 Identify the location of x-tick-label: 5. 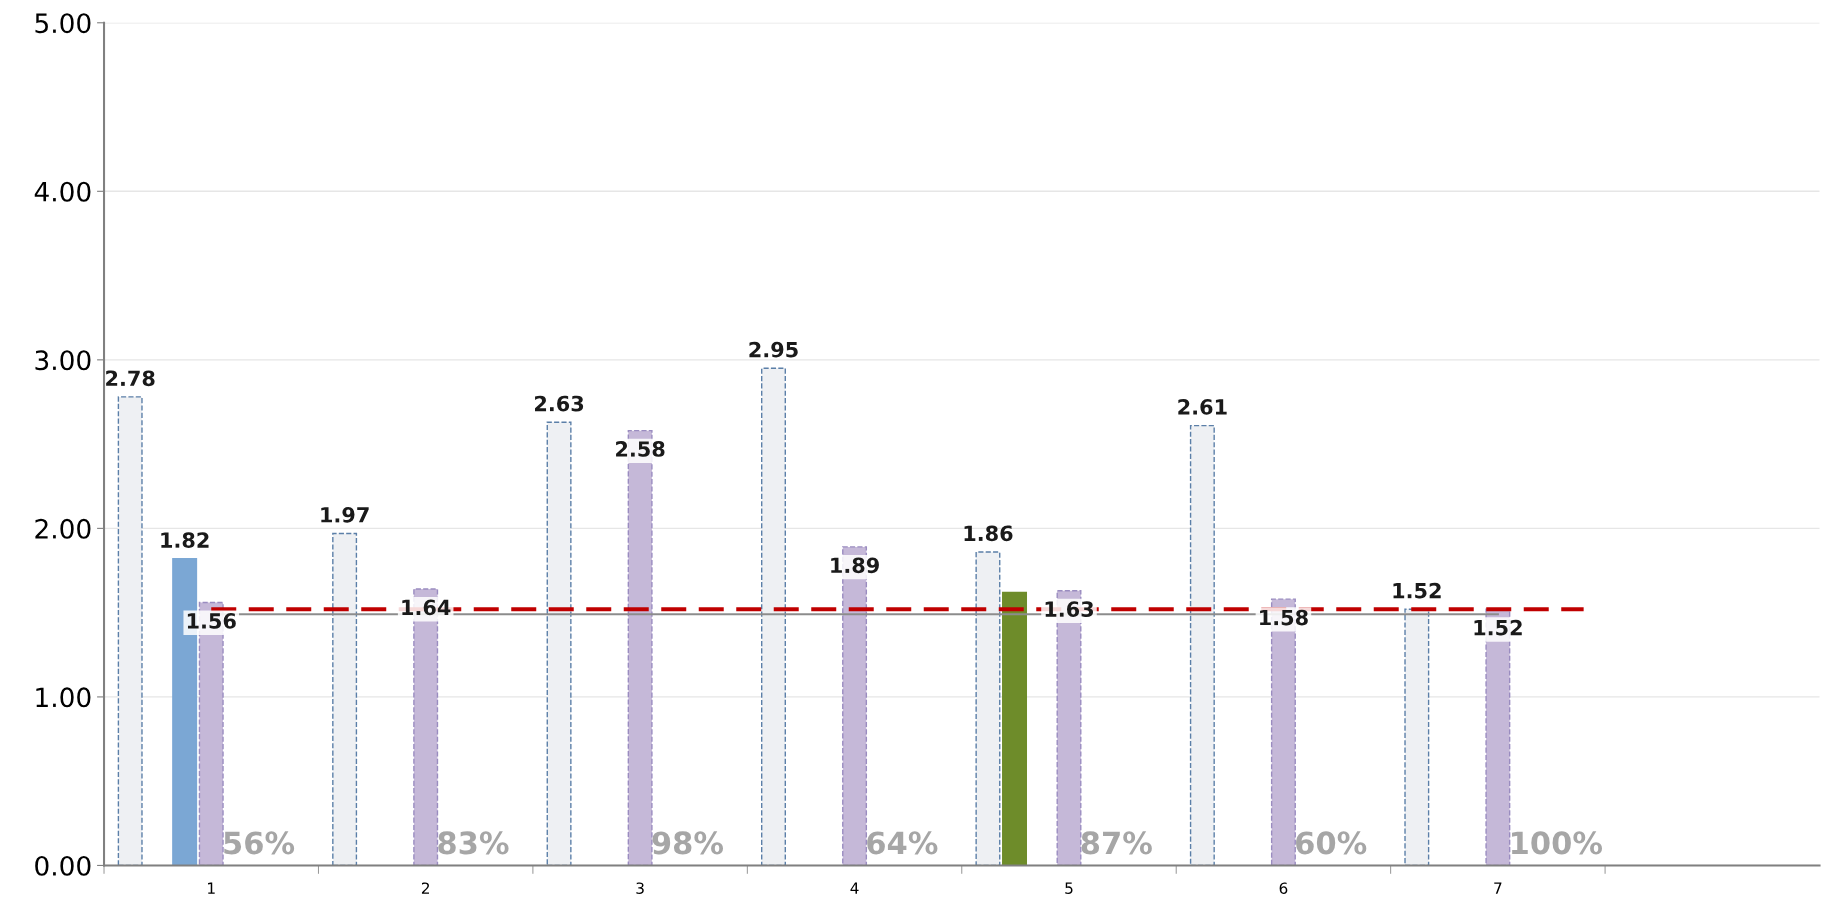
(1069, 888).